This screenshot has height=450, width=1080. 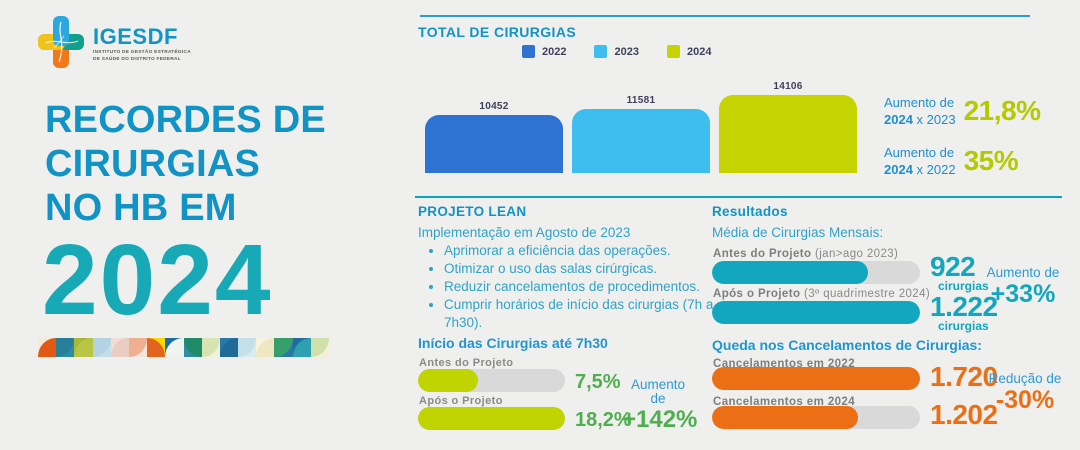 I want to click on logo-wordmark: IGESDF, so click(x=135, y=36).